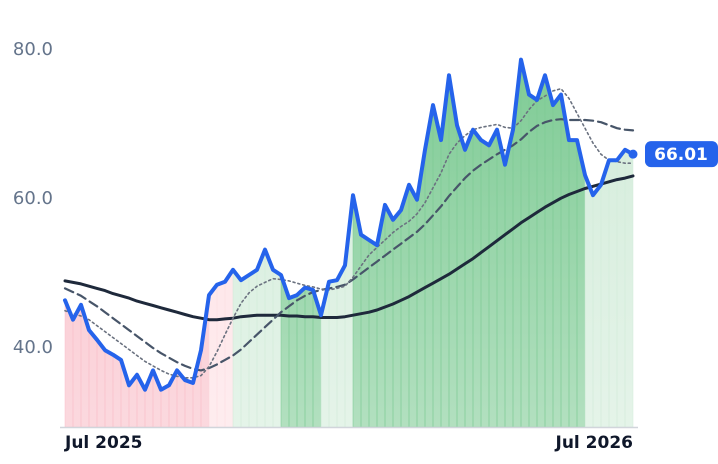 The image size is (718, 464). What do you see at coordinates (633, 154) in the screenshot?
I see `last-point` at bounding box center [633, 154].